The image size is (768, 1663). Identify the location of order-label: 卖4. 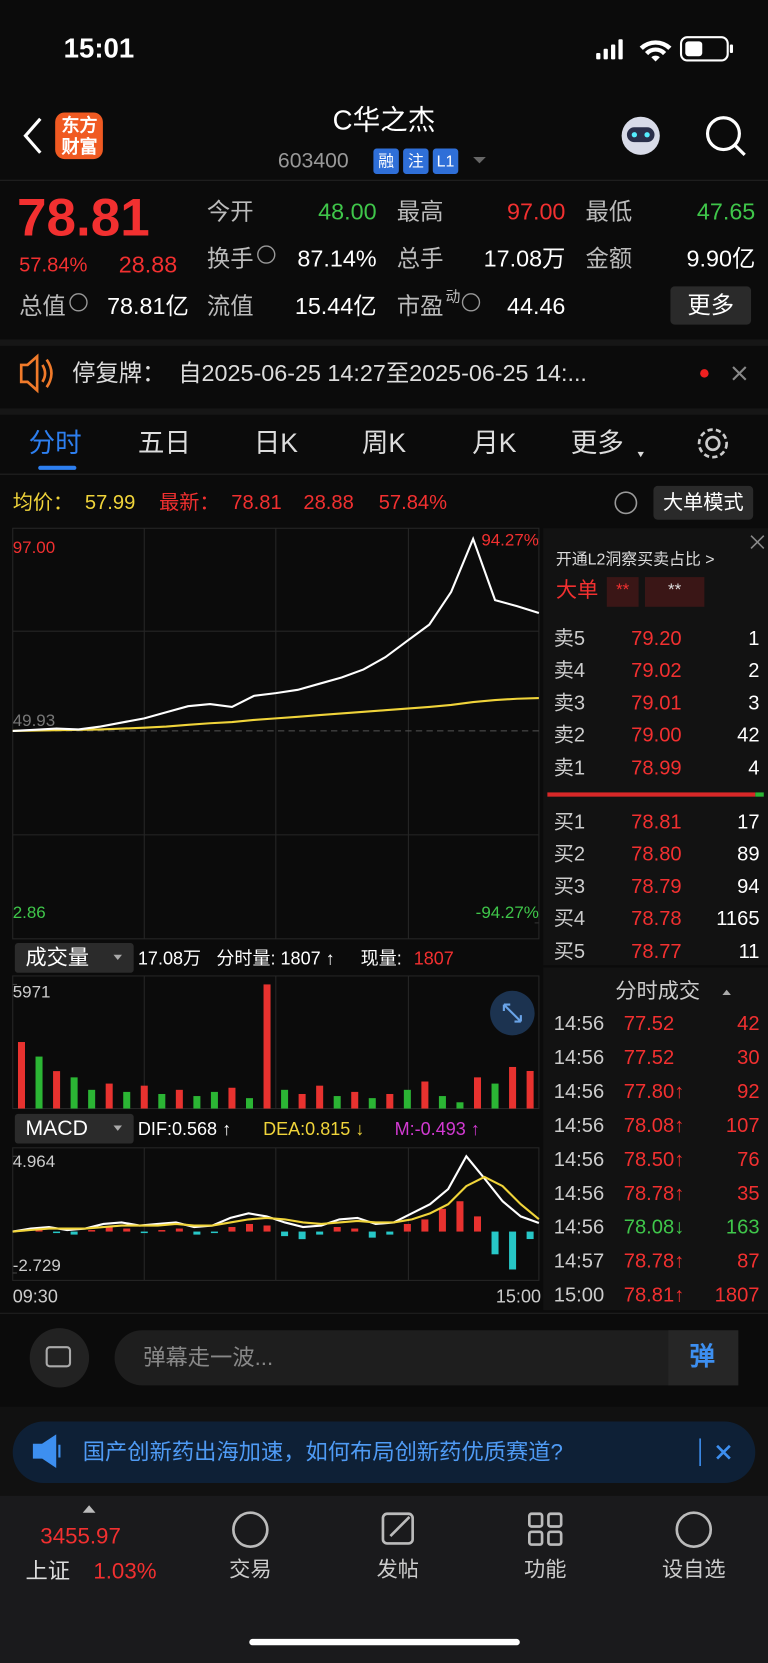
(569, 670).